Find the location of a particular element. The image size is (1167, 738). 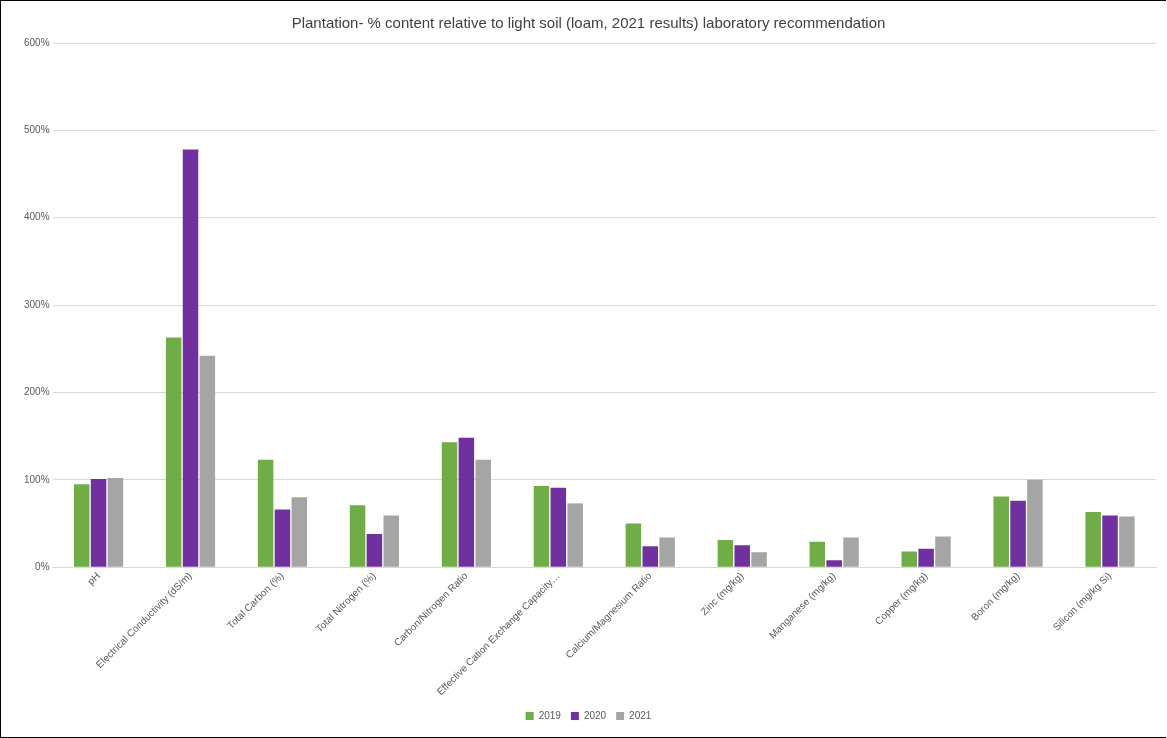

y-tick-label: 300% is located at coordinates (37, 304).